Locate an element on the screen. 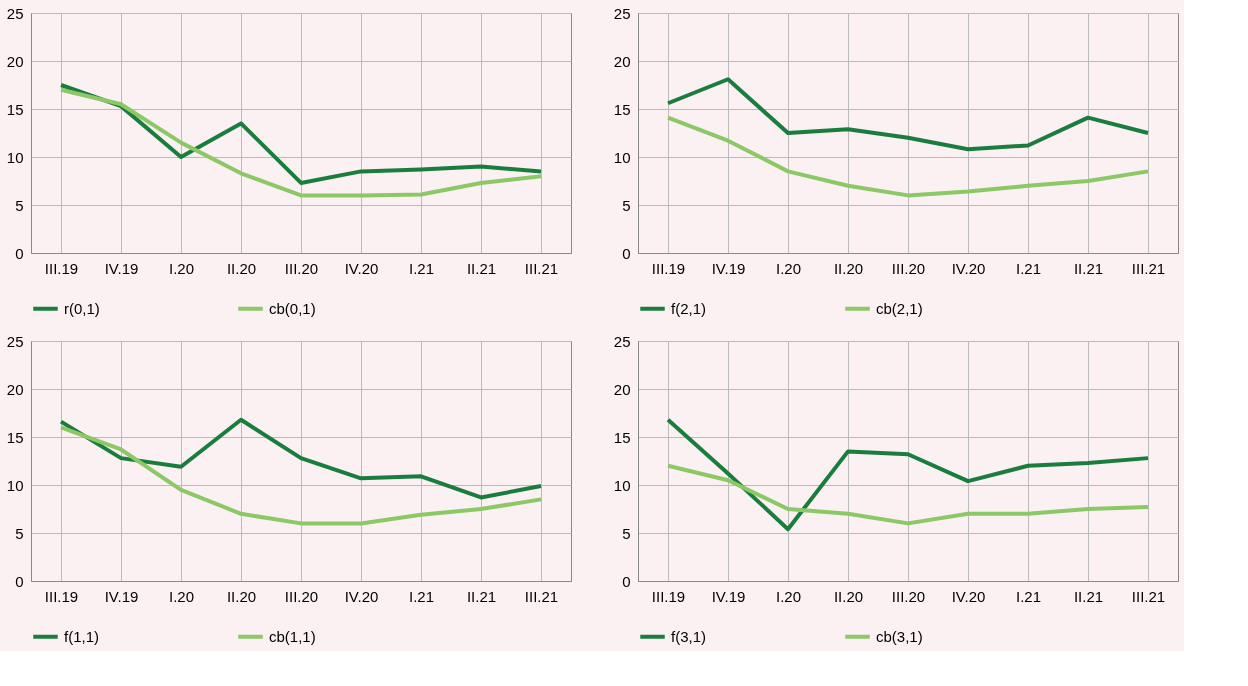  legend-label: cb(3,1) is located at coordinates (899, 636).